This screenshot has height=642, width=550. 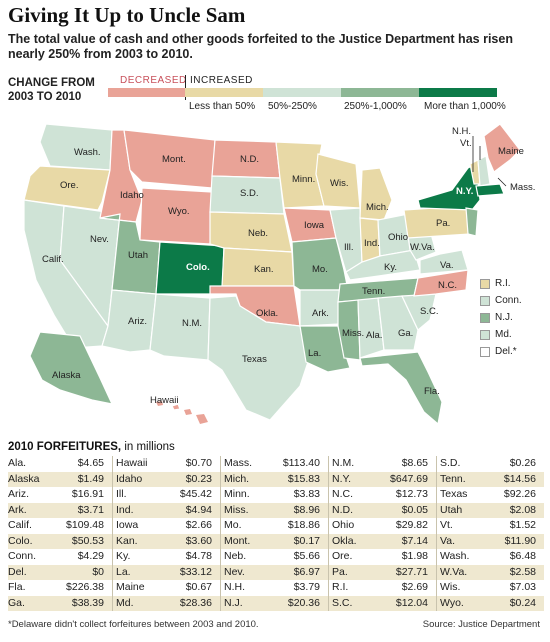 What do you see at coordinates (411, 494) in the screenshot?
I see `forfeiture-value-cell: $12.73` at bounding box center [411, 494].